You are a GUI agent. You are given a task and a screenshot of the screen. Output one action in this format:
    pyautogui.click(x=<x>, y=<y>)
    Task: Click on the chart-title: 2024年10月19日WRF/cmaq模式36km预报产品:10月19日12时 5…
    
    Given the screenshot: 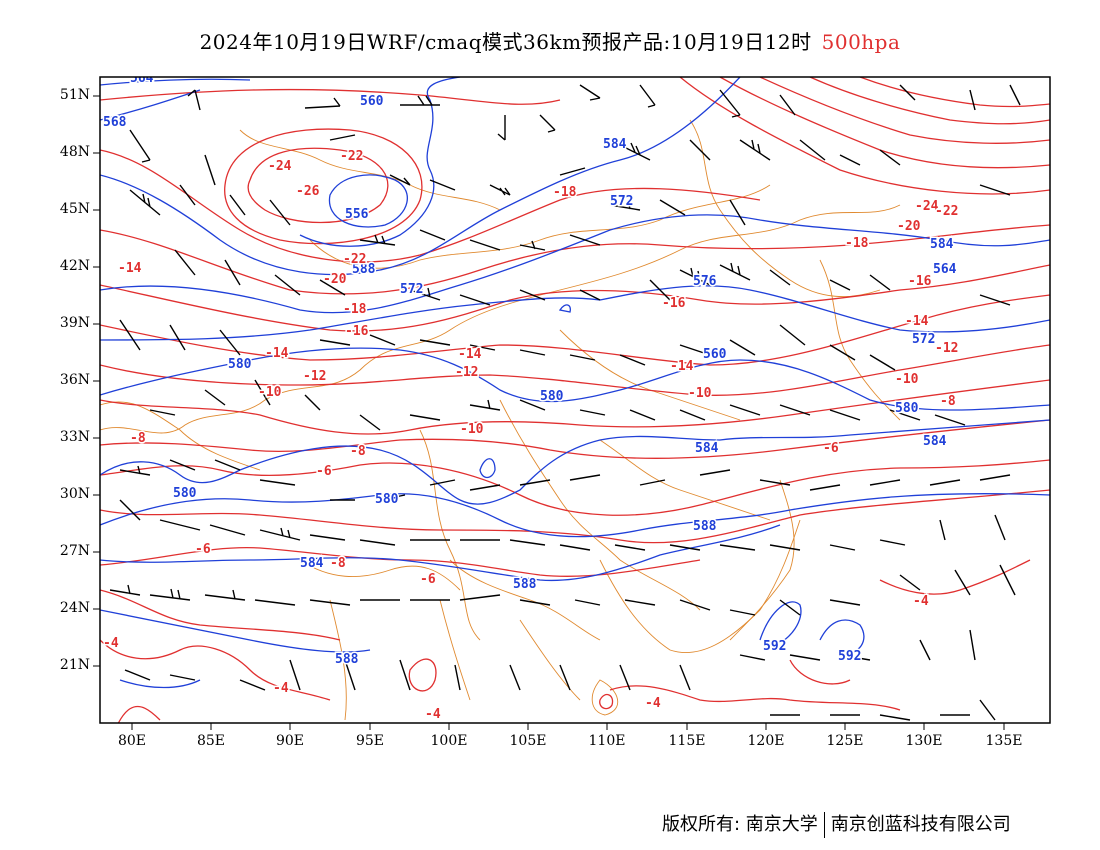 What is the action you would take?
    pyautogui.click(x=550, y=40)
    